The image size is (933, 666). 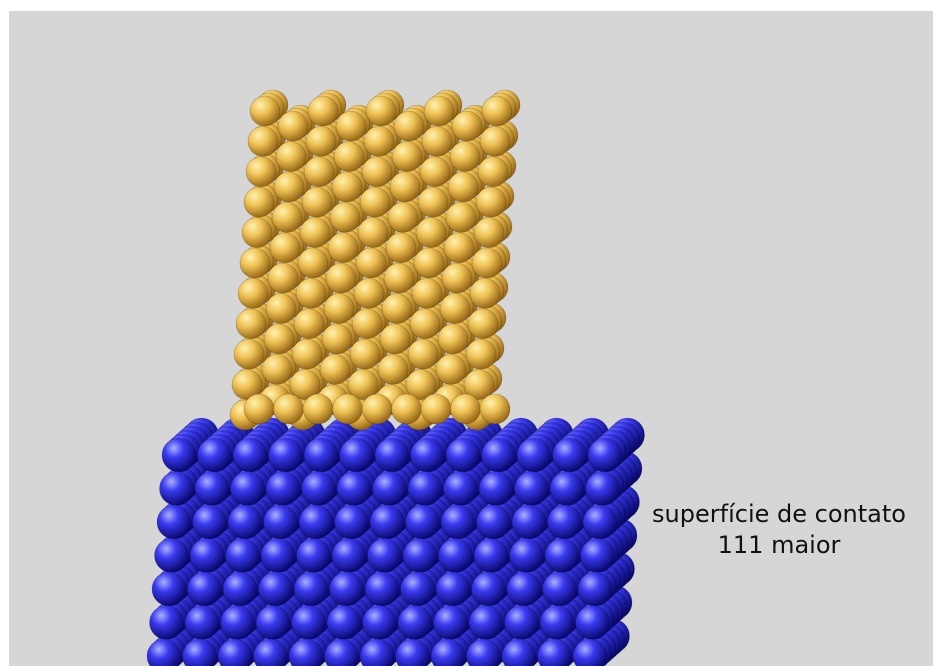 What do you see at coordinates (779, 514) in the screenshot?
I see `caption-line-1: superfície de contato` at bounding box center [779, 514].